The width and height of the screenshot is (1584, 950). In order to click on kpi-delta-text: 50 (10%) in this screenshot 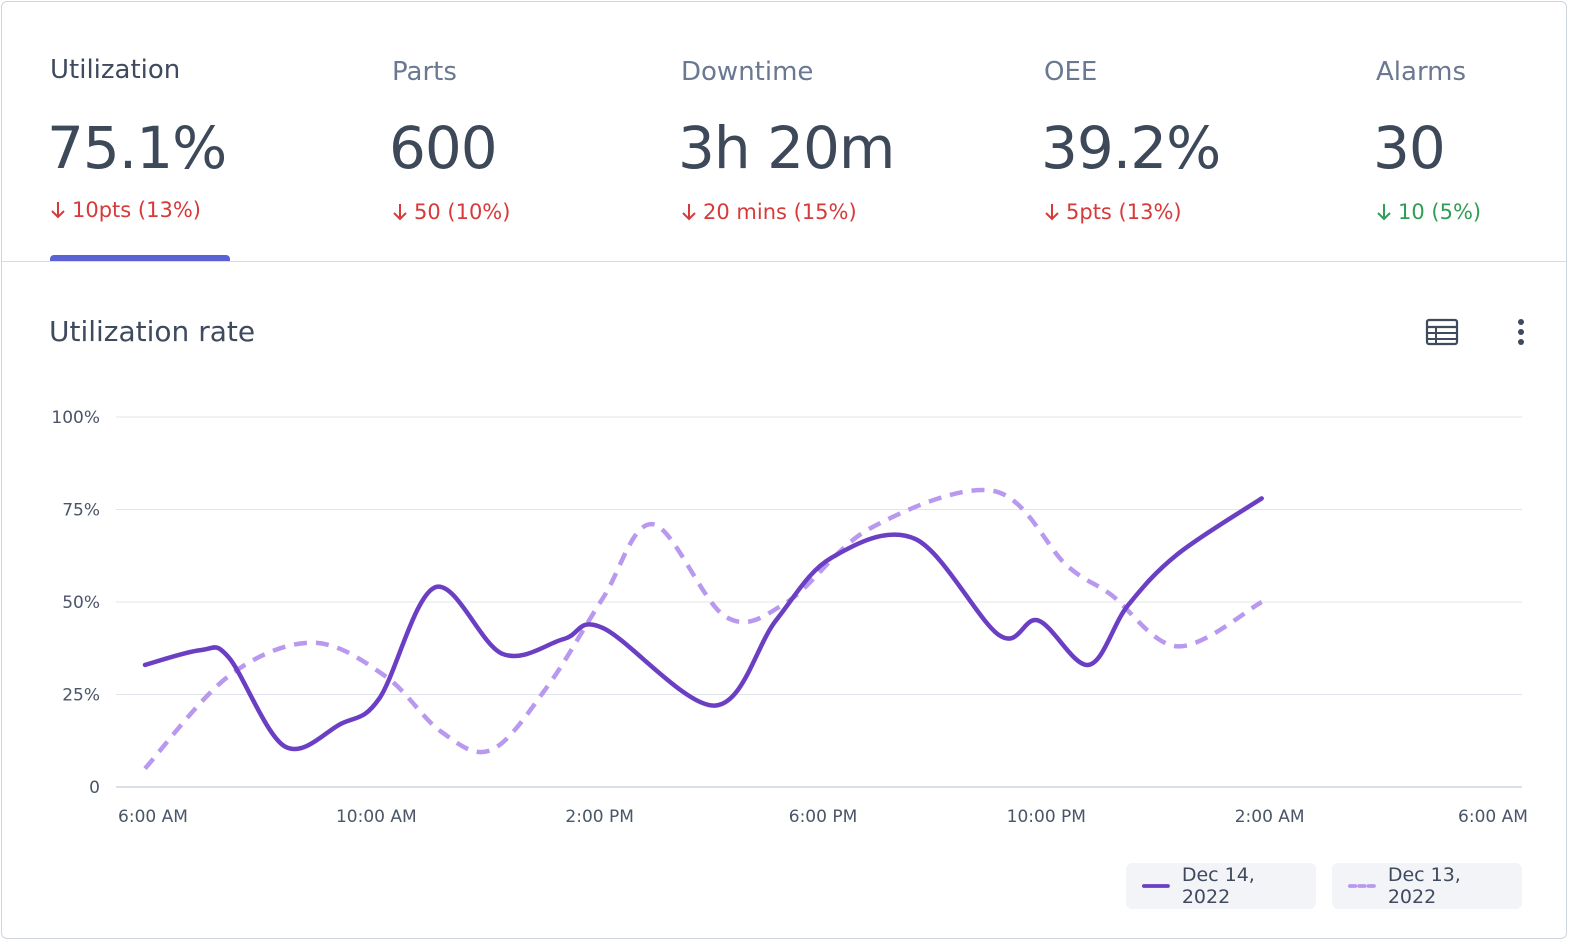, I will do `click(462, 212)`.